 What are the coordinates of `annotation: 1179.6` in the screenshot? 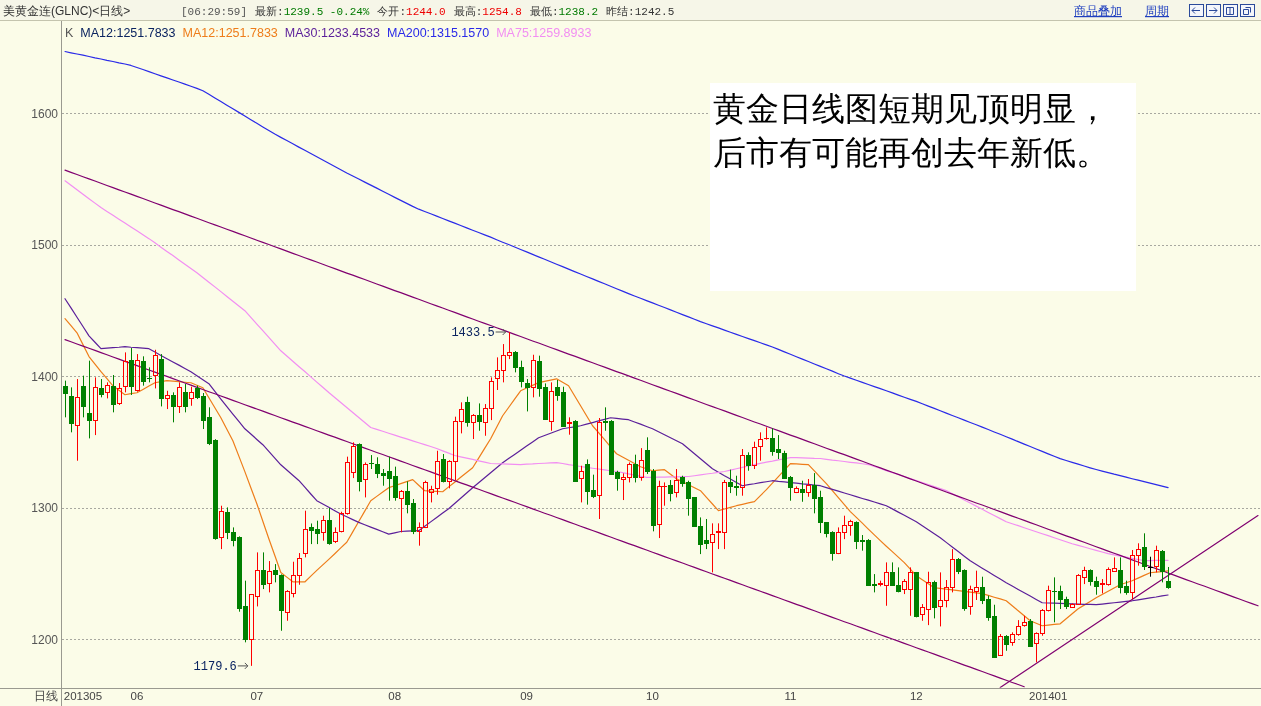 It's located at (215, 667).